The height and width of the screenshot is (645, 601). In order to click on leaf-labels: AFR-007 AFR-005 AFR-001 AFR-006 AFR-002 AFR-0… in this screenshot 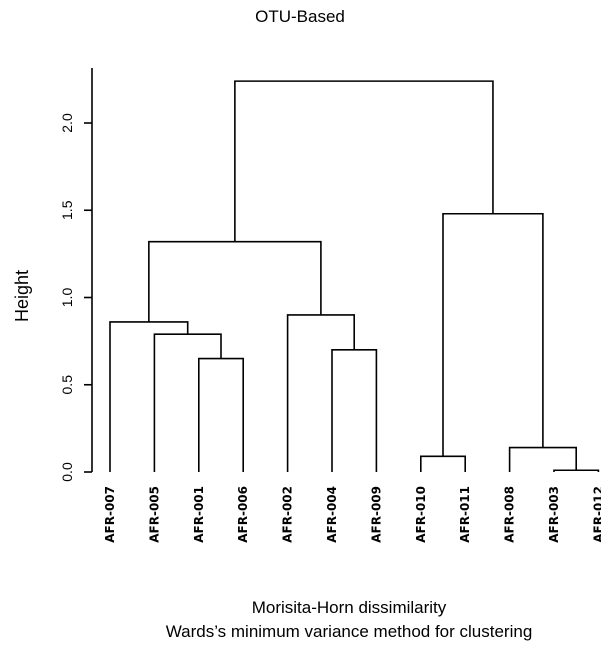, I will do `click(352, 514)`.